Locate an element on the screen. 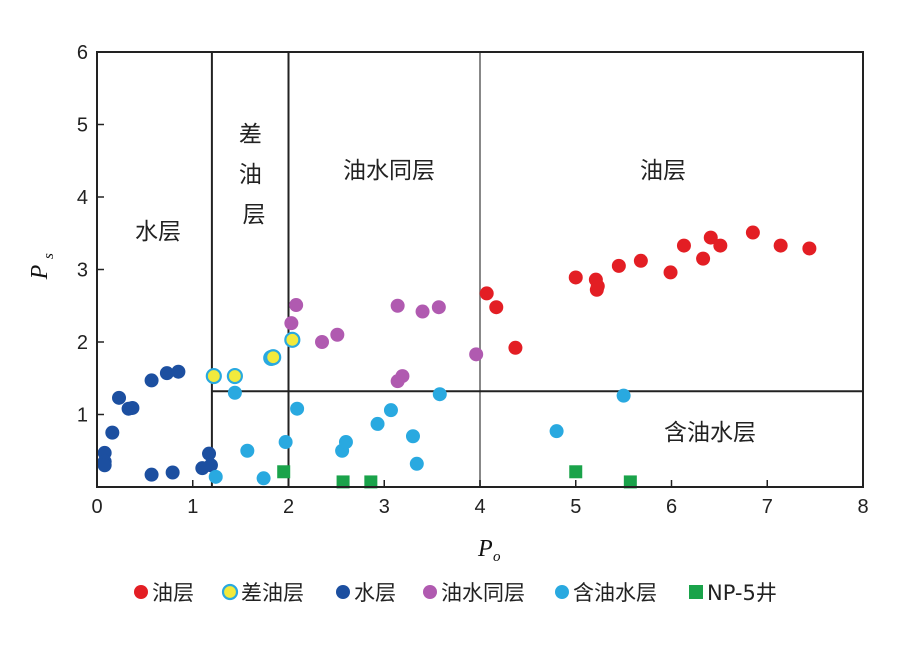  legend-item: 油层 is located at coordinates (164, 593).